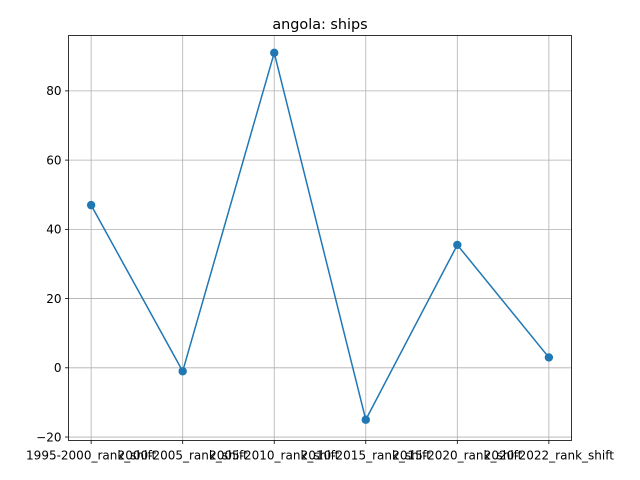 Image resolution: width=640 pixels, height=480 pixels. I want to click on y-tick-label: 0, so click(58, 368).